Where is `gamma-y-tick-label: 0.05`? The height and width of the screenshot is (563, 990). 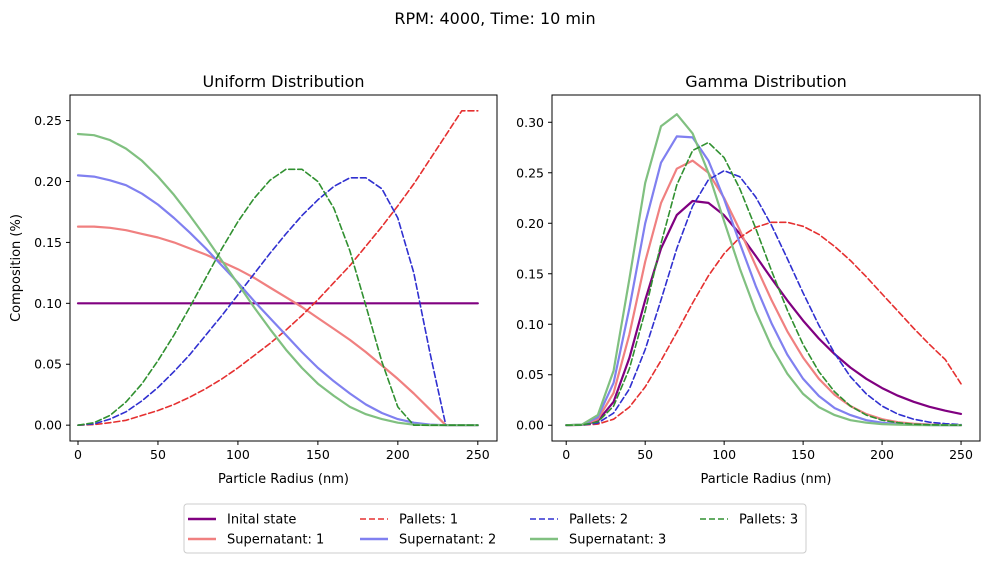 gamma-y-tick-label: 0.05 is located at coordinates (530, 374).